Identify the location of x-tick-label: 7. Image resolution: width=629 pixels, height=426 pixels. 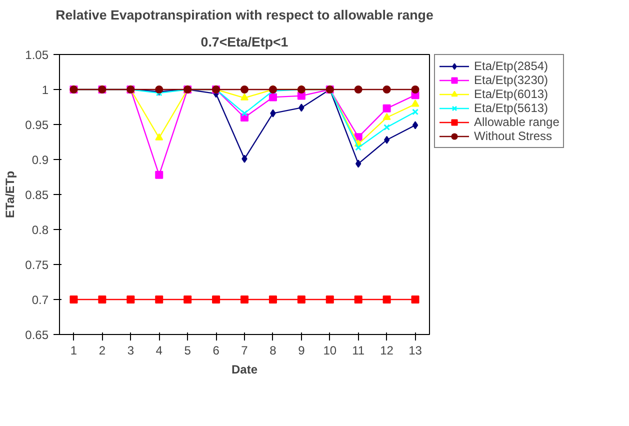
(244, 351).